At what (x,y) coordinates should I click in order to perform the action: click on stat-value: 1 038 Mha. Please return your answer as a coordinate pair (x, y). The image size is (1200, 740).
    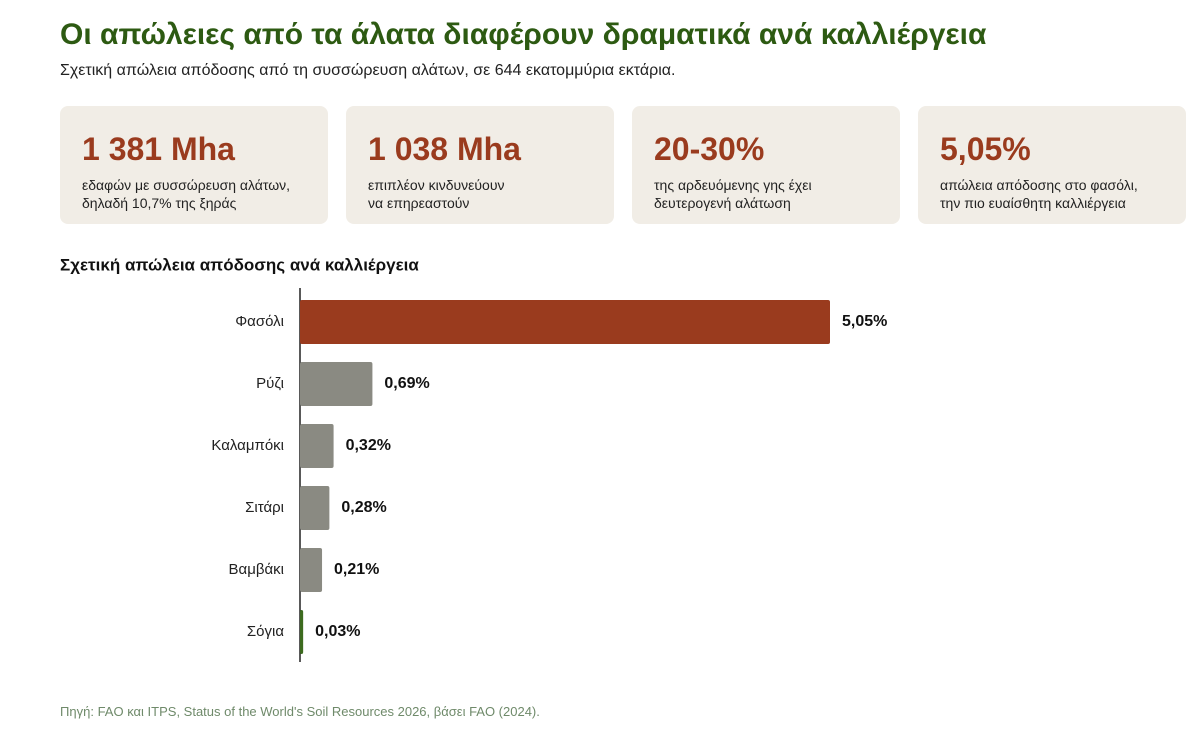
    Looking at the image, I should click on (444, 149).